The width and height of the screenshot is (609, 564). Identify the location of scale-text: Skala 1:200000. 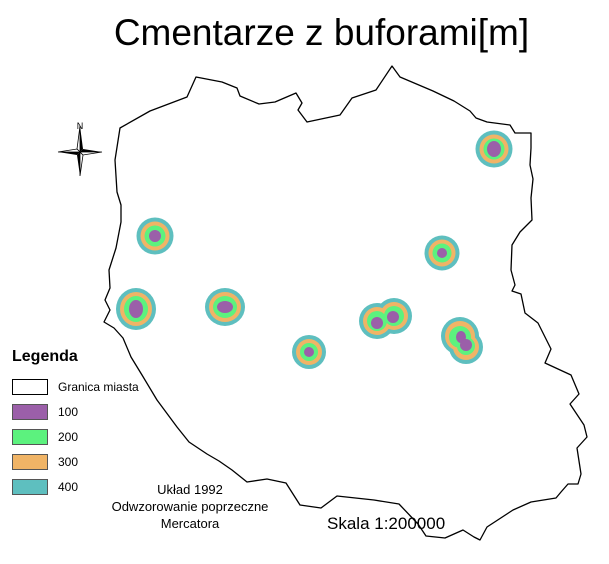
(386, 523).